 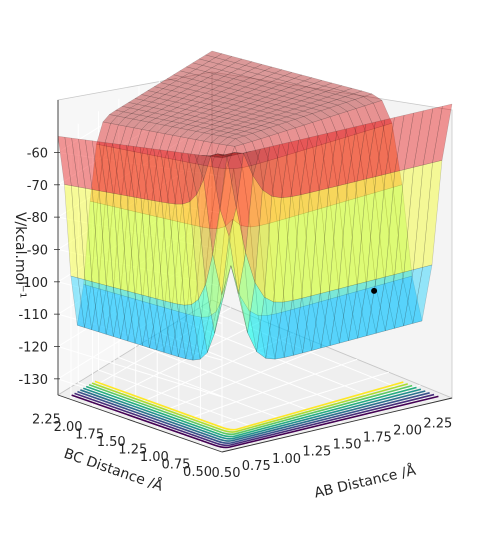 What do you see at coordinates (347, 445) in the screenshot?
I see `x-tick-label: 1.50` at bounding box center [347, 445].